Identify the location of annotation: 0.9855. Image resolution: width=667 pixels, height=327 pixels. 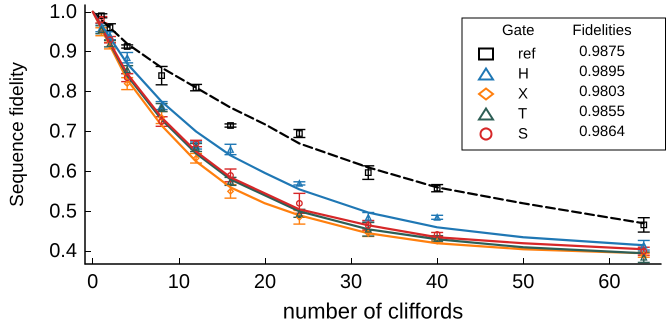
(602, 111).